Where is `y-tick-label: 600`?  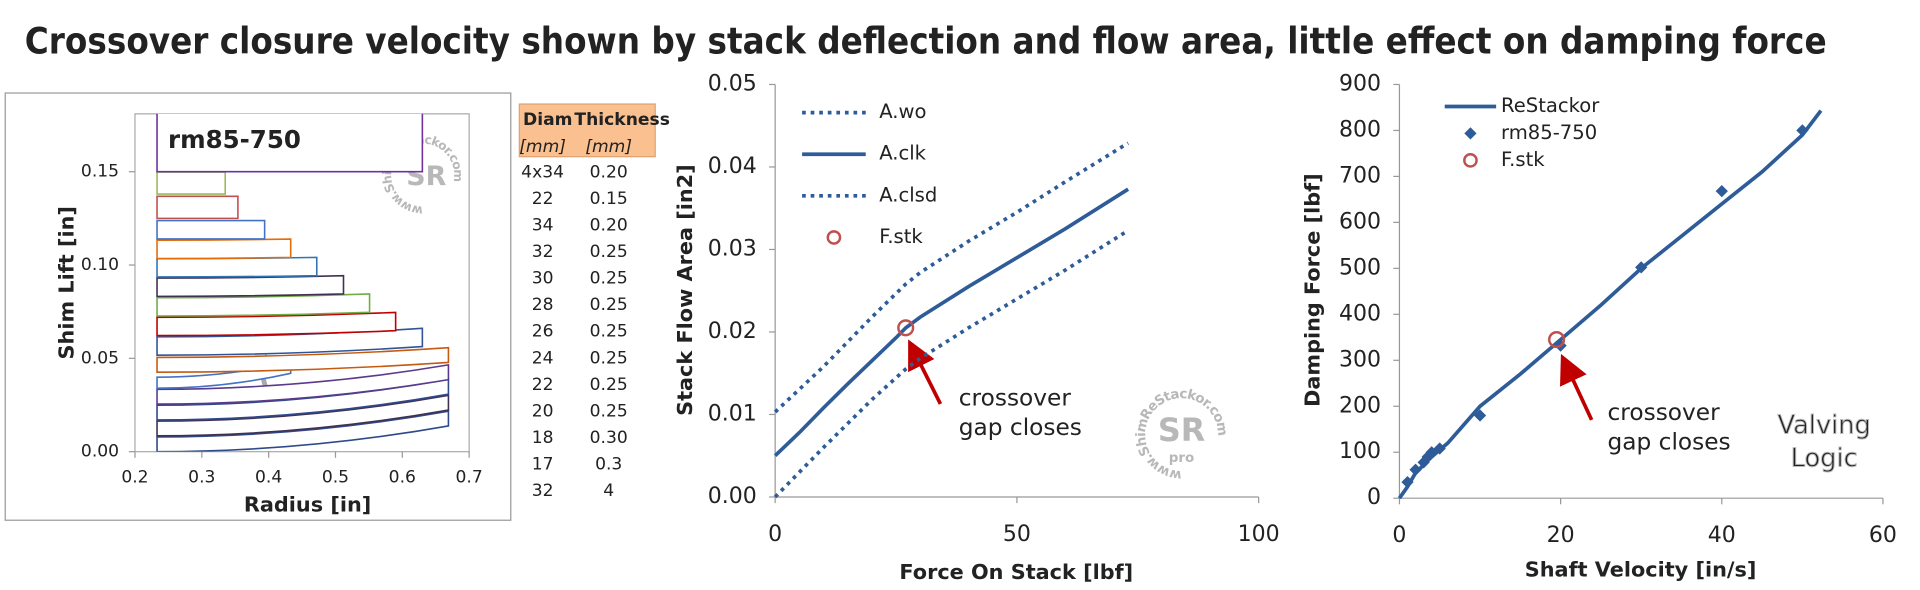 y-tick-label: 600 is located at coordinates (1360, 221).